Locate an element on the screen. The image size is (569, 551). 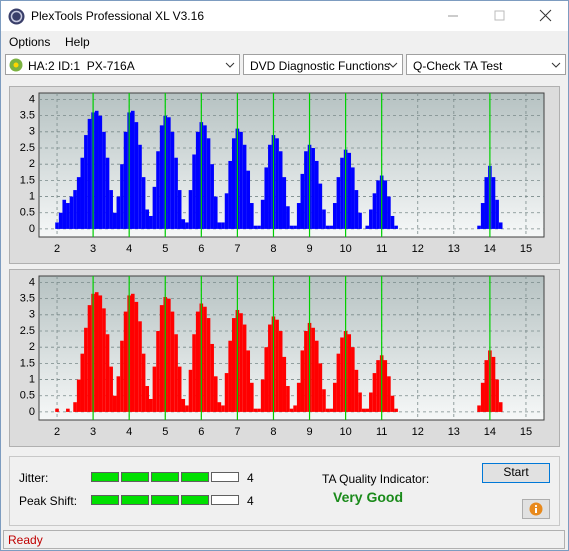
dropdown-arrow is located at coordinates (556, 65).